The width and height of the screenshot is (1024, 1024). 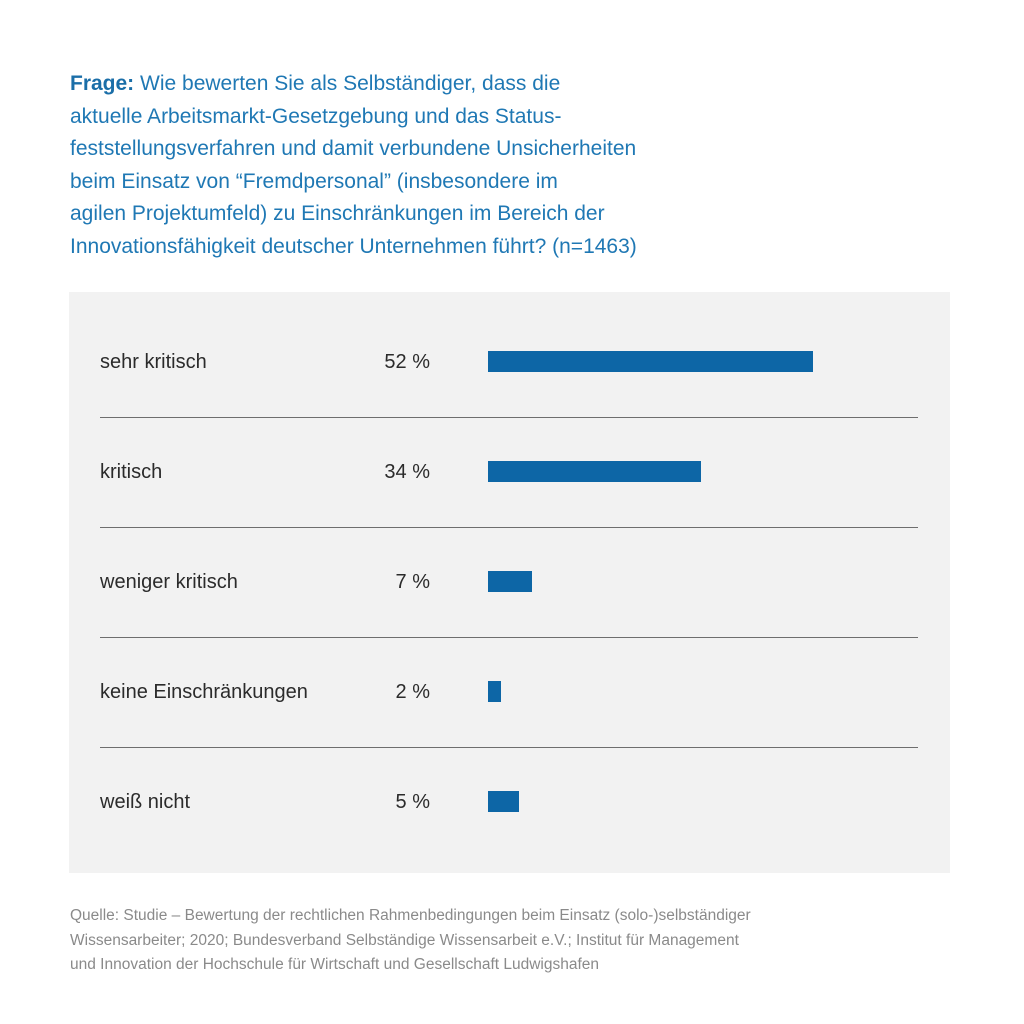 What do you see at coordinates (412, 582) in the screenshot?
I see `value-label: 7 %` at bounding box center [412, 582].